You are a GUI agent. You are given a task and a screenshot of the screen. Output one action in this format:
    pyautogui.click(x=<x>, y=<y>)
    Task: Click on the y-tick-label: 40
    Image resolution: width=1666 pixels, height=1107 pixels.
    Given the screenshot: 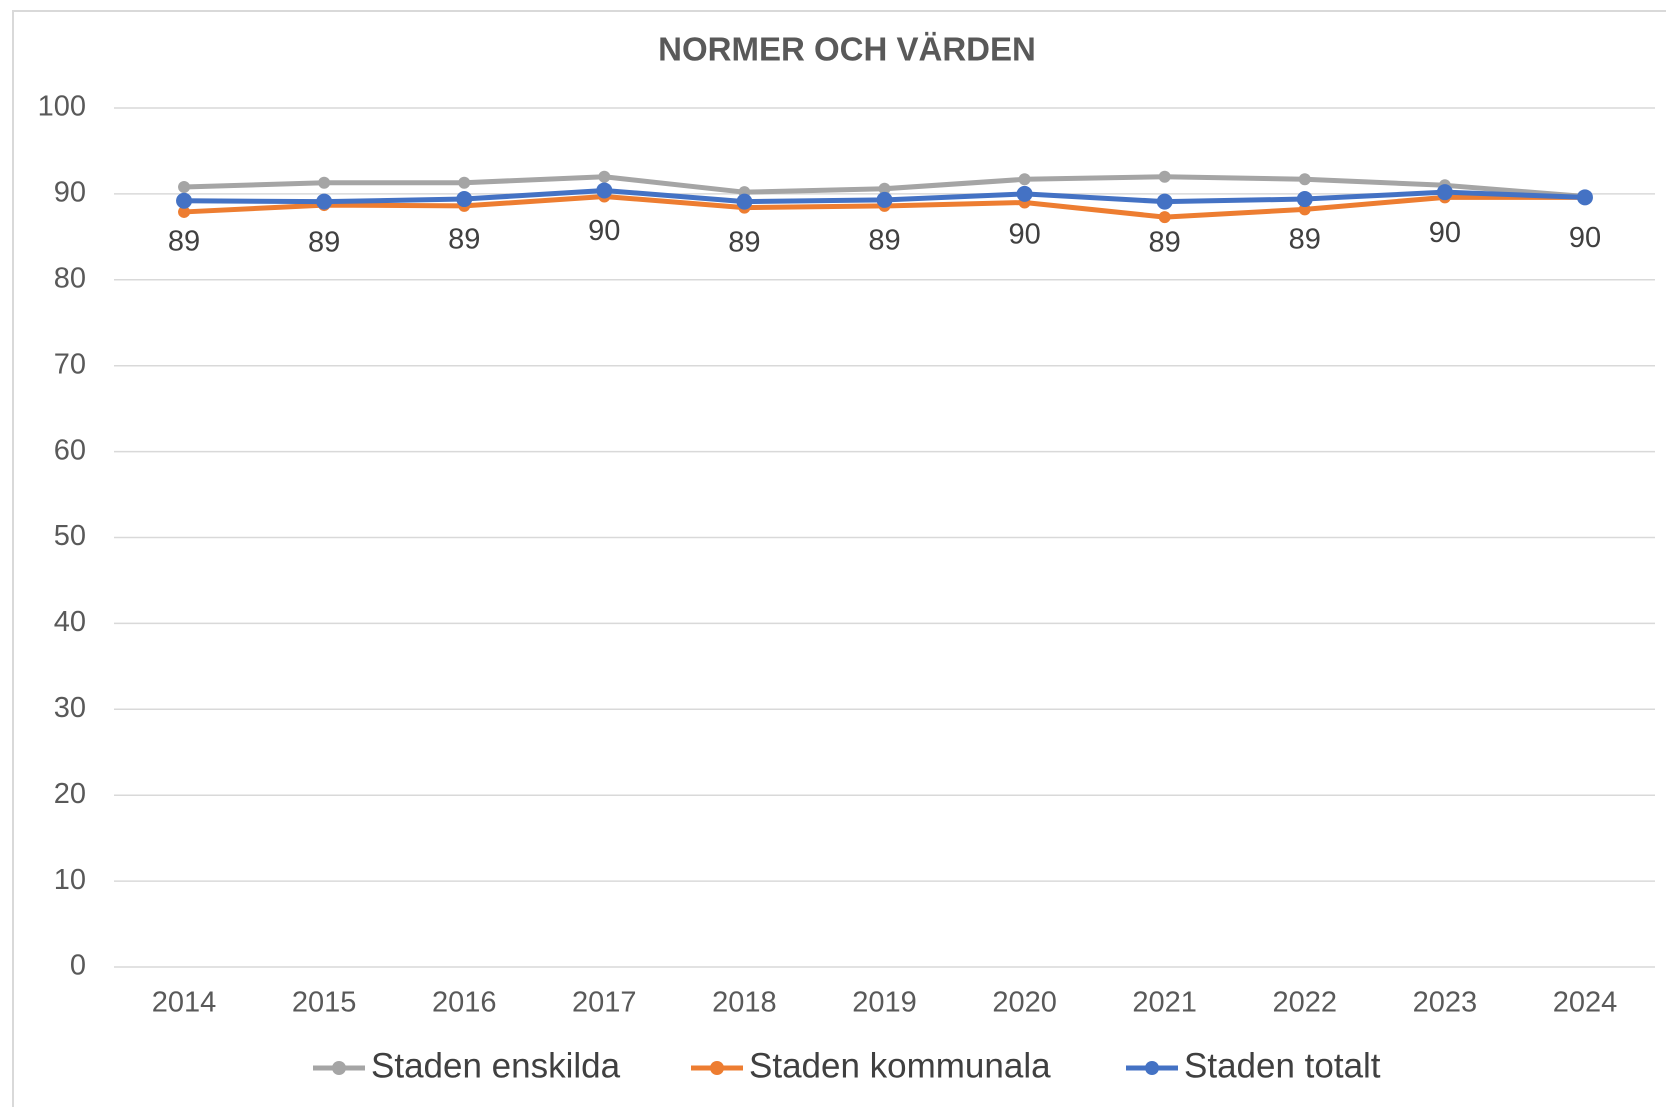 What is the action you would take?
    pyautogui.click(x=70, y=622)
    